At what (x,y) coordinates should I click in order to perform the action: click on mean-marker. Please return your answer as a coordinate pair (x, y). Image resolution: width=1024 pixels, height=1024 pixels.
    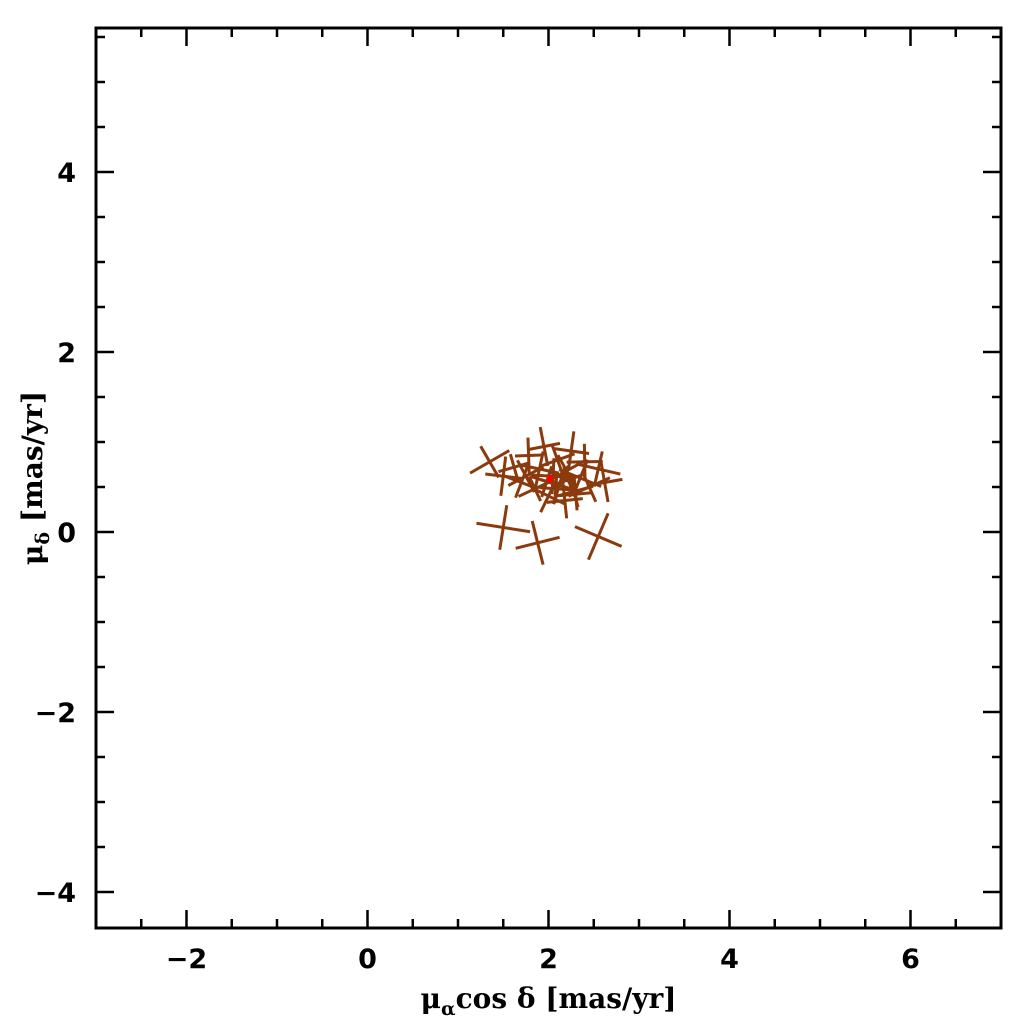
    Looking at the image, I should click on (550, 479).